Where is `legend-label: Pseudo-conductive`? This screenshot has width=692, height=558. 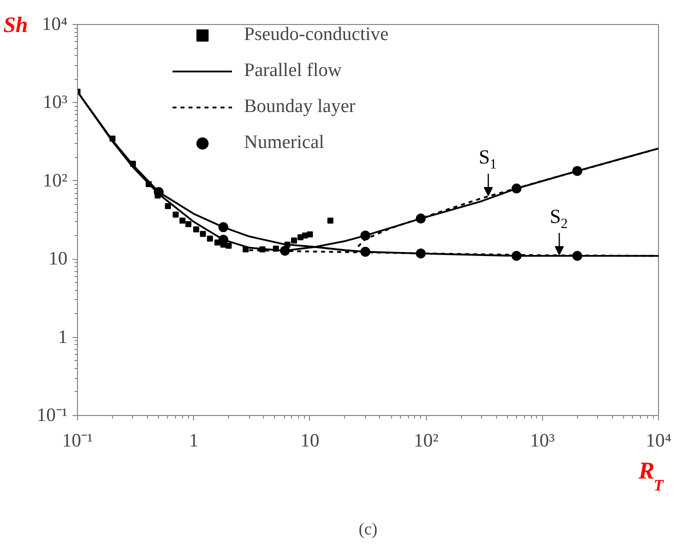 legend-label: Pseudo-conductive is located at coordinates (316, 35).